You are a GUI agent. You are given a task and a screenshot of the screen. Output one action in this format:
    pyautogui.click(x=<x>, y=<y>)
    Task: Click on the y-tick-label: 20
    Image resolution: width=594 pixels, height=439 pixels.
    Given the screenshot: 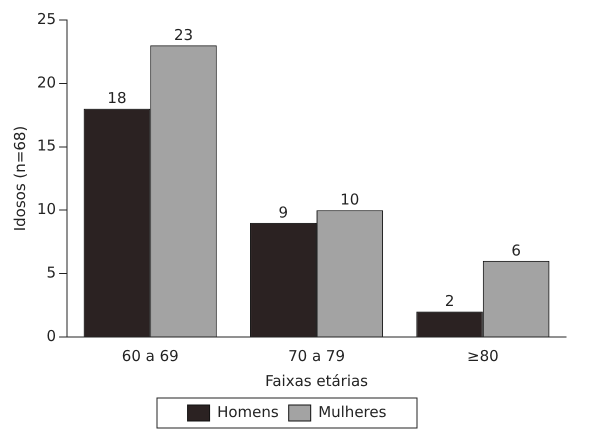 What is the action you would take?
    pyautogui.click(x=46, y=82)
    